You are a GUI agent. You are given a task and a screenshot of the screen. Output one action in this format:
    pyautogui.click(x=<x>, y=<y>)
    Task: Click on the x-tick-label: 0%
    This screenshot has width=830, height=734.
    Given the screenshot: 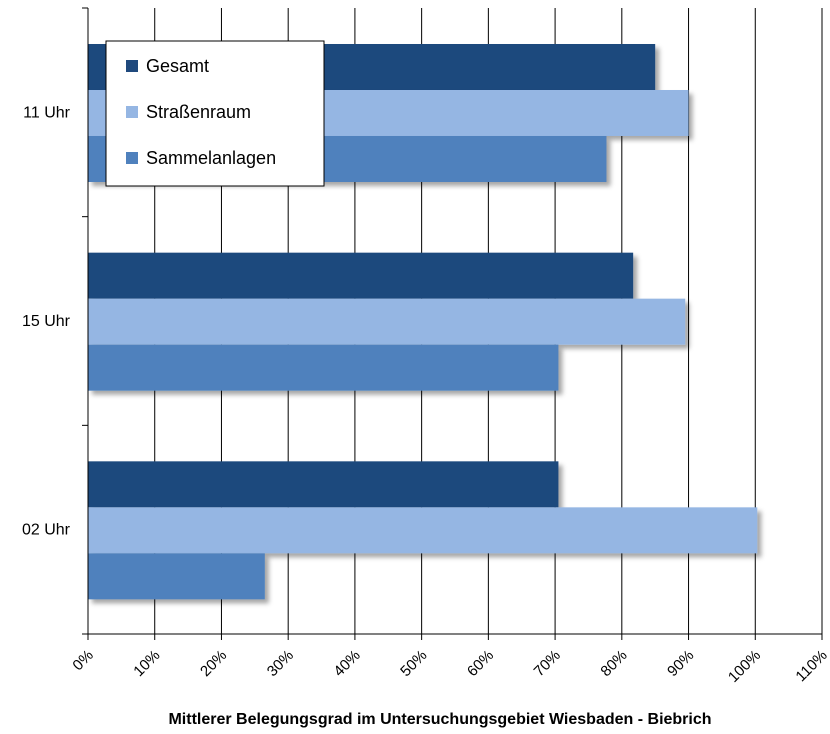 What is the action you would take?
    pyautogui.click(x=82, y=660)
    